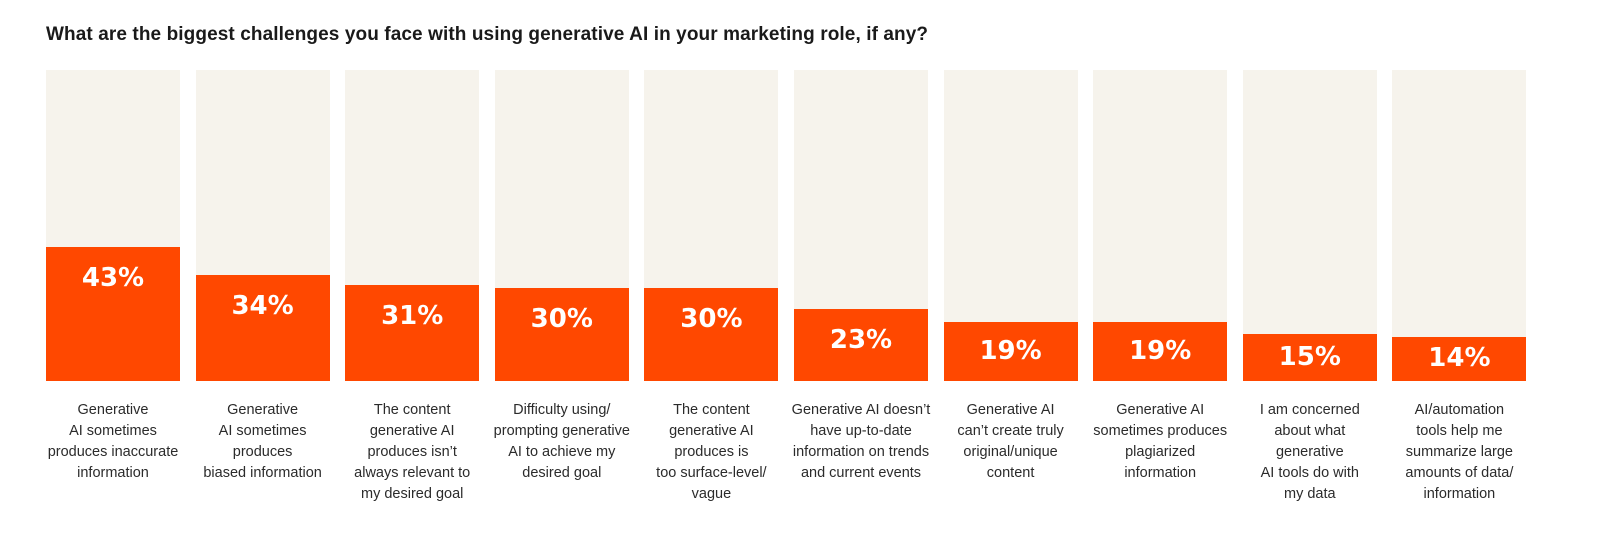 The width and height of the screenshot is (1624, 534). I want to click on category-label-line: Difficulty using/, so click(562, 410).